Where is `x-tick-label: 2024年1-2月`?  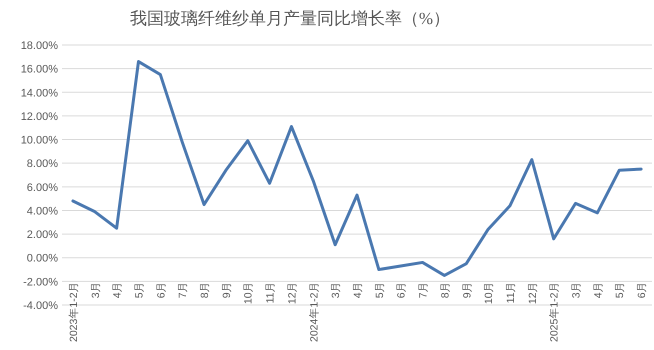
x-tick-label: 2024年1-2月 is located at coordinates (314, 311).